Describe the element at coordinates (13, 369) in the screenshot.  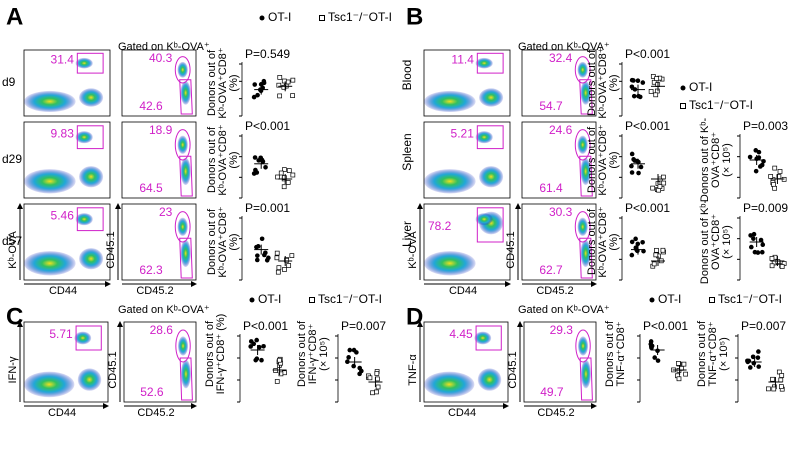
I see `y-axis-label: IFN-γ` at that location.